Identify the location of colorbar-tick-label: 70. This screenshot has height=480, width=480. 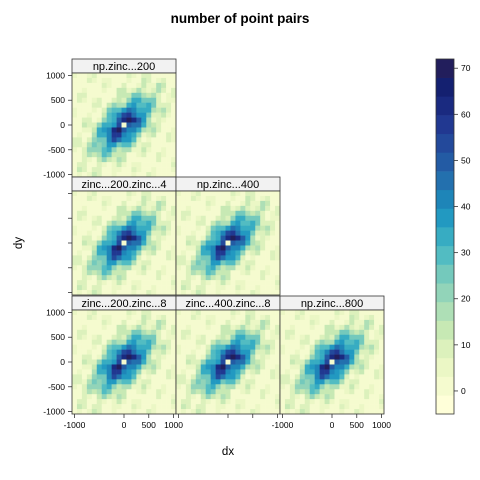
(466, 68).